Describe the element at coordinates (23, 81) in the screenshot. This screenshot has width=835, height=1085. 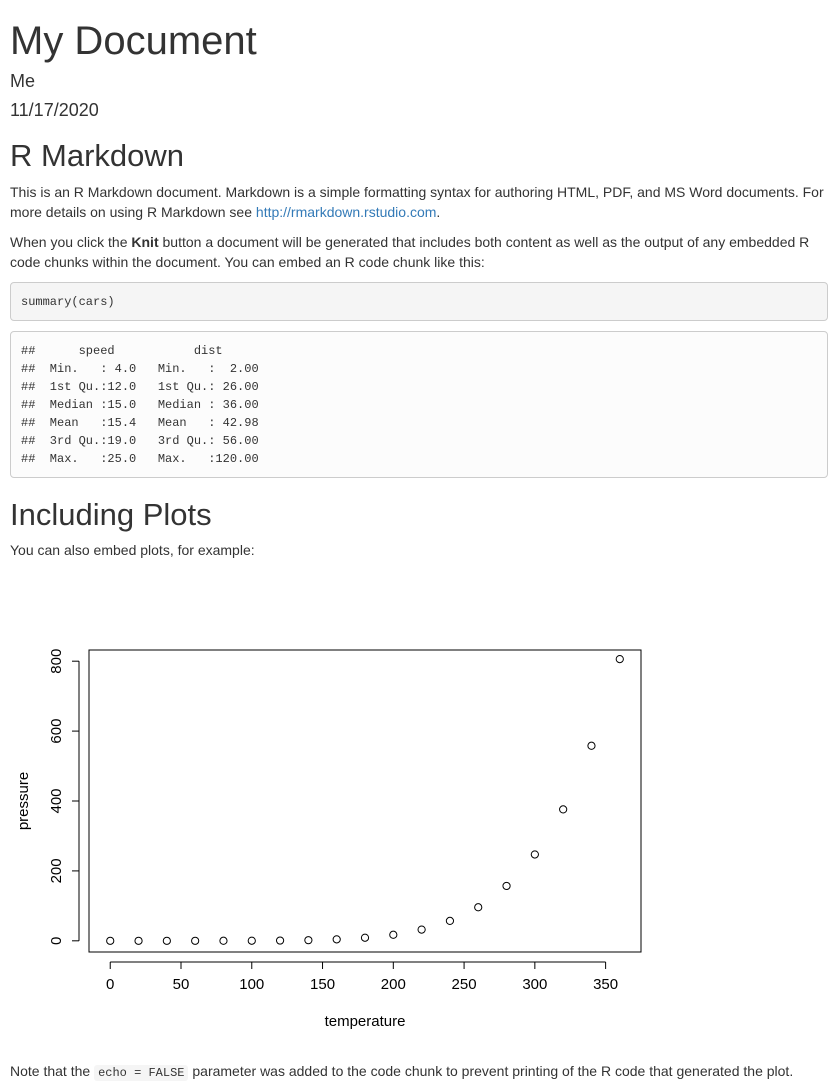
I see `document-author: Me` at that location.